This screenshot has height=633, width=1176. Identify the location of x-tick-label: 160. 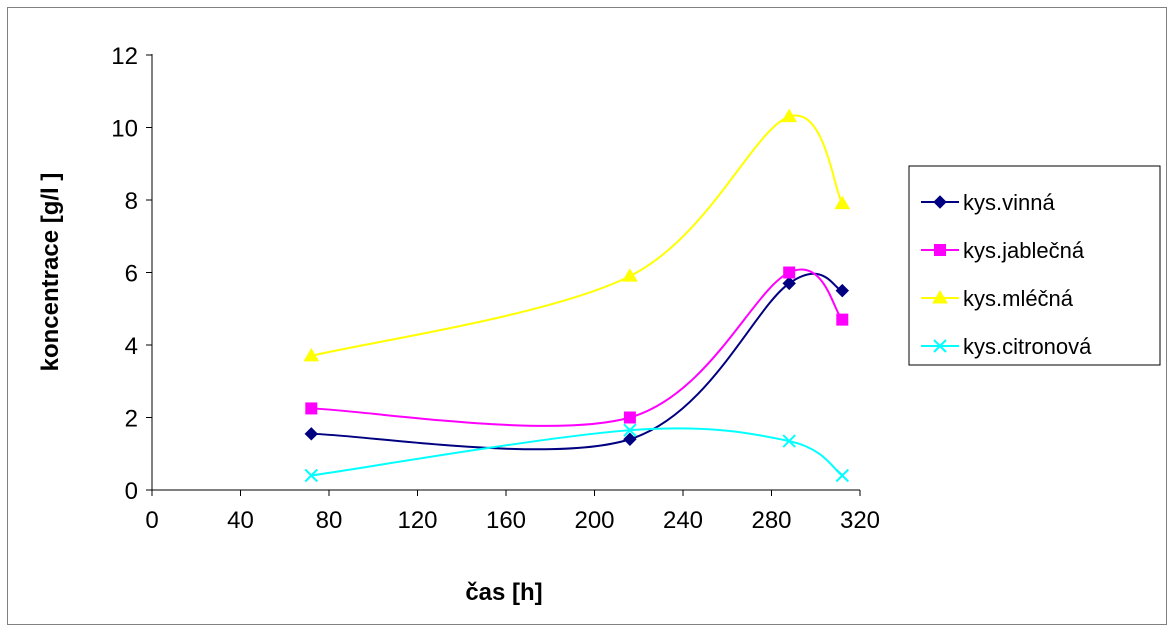
(506, 520).